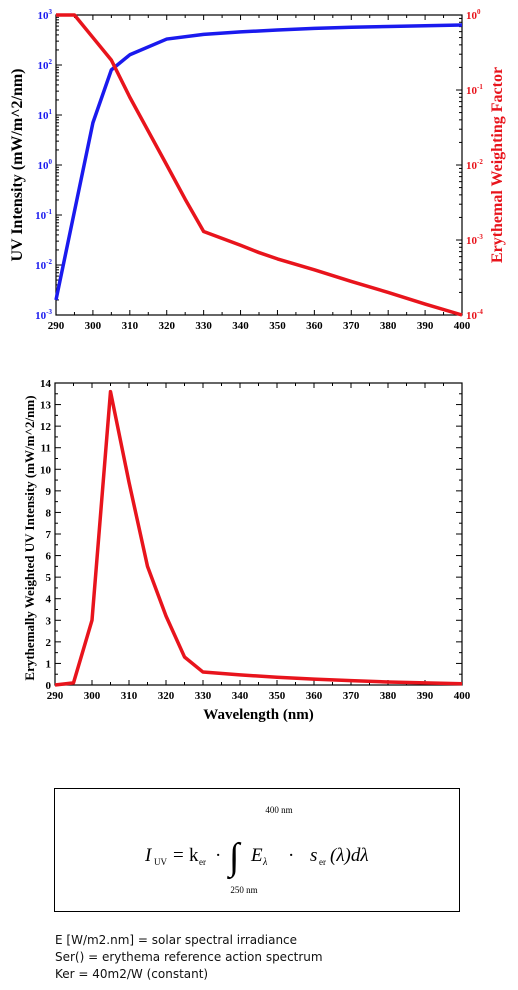 This screenshot has width=518, height=990. Describe the element at coordinates (480, 162) in the screenshot. I see `y2-tick-label-exponent: -2` at that location.